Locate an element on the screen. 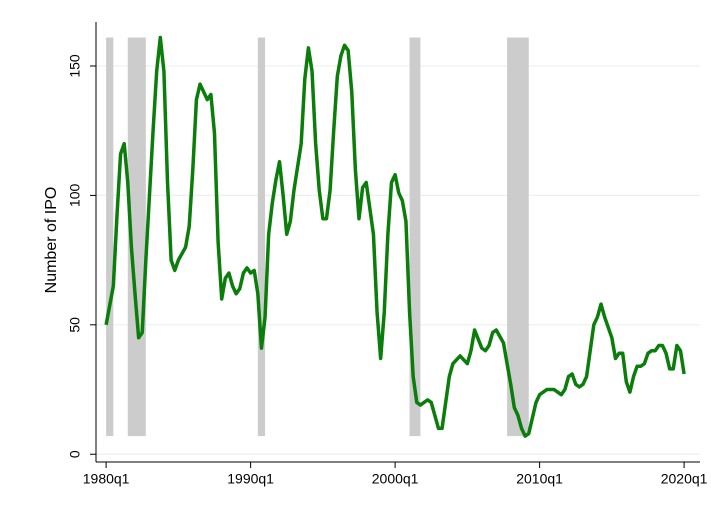 The width and height of the screenshot is (711, 518). y-tick-label: 50 is located at coordinates (75, 325).